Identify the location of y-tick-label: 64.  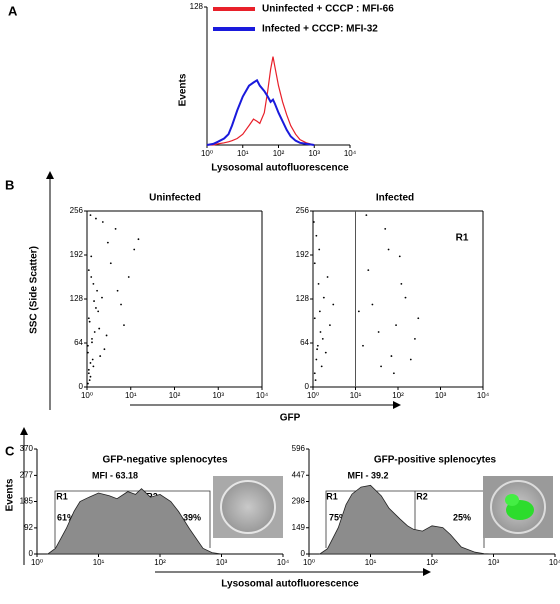
(304, 342).